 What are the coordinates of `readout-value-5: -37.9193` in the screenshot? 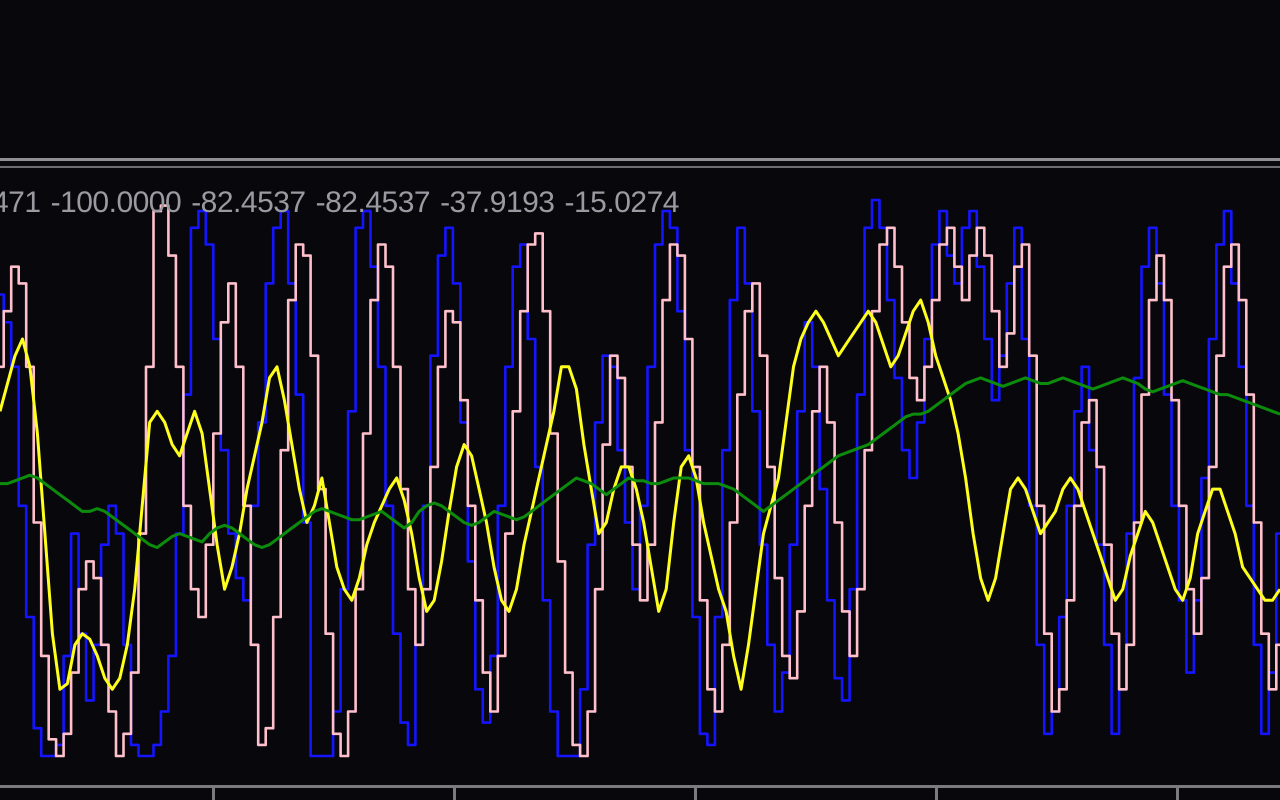 It's located at (497, 202).